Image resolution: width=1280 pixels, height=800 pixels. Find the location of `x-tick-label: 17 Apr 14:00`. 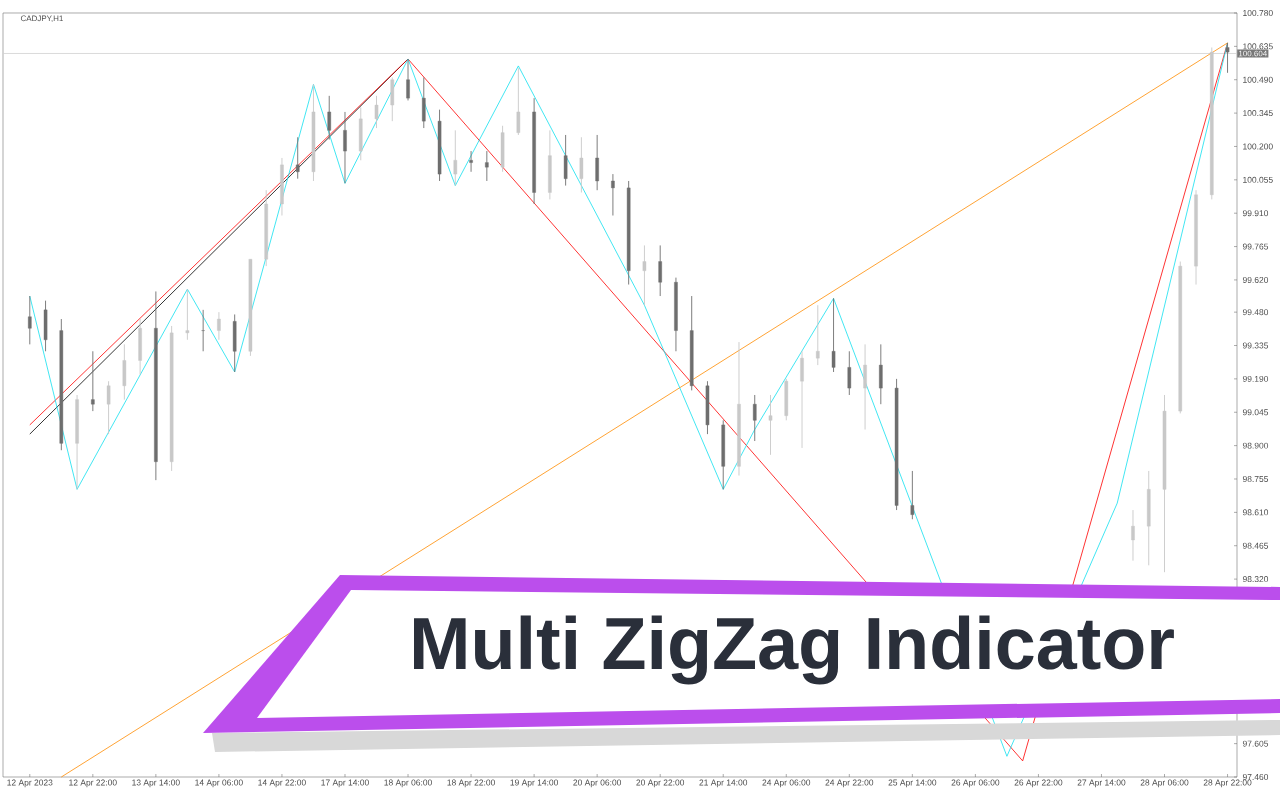

x-tick-label: 17 Apr 14:00 is located at coordinates (345, 783).